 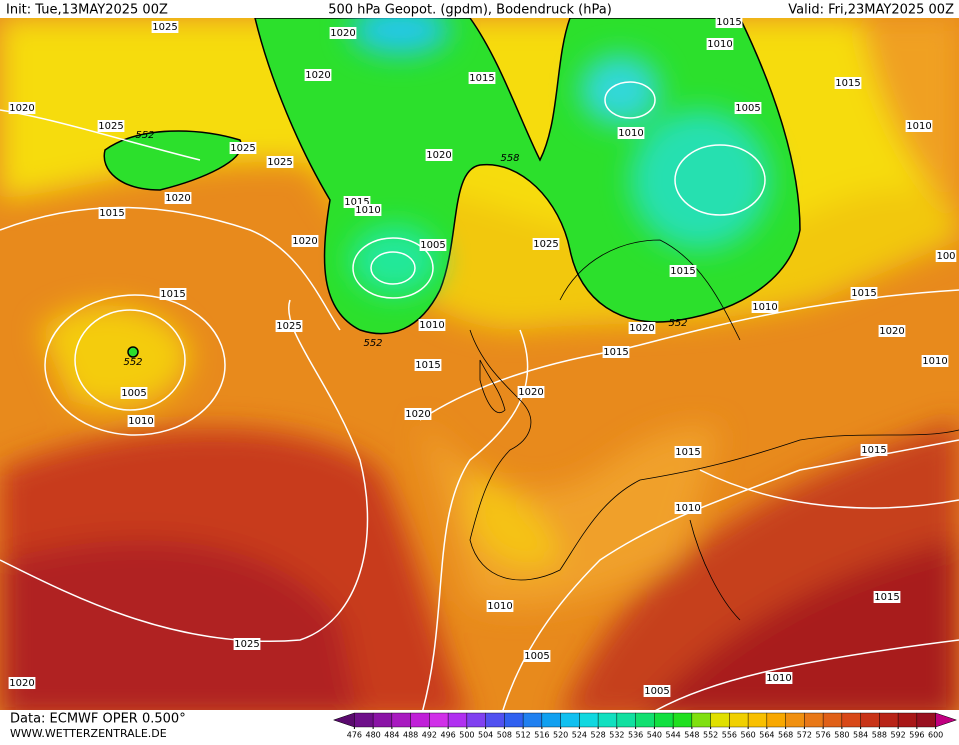 What do you see at coordinates (509, 158) in the screenshot?
I see `contour-label: 558` at bounding box center [509, 158].